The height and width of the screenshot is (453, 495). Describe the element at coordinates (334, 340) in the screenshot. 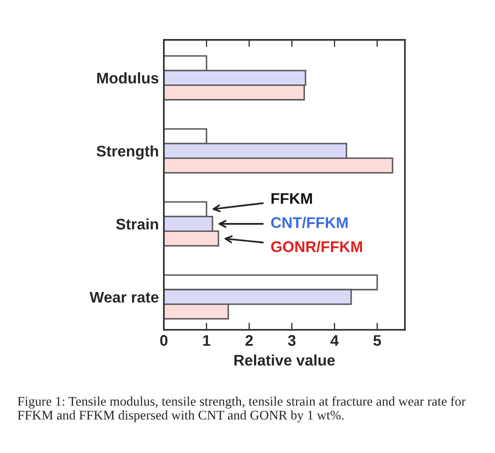

I see `x-tick-label: 4` at that location.